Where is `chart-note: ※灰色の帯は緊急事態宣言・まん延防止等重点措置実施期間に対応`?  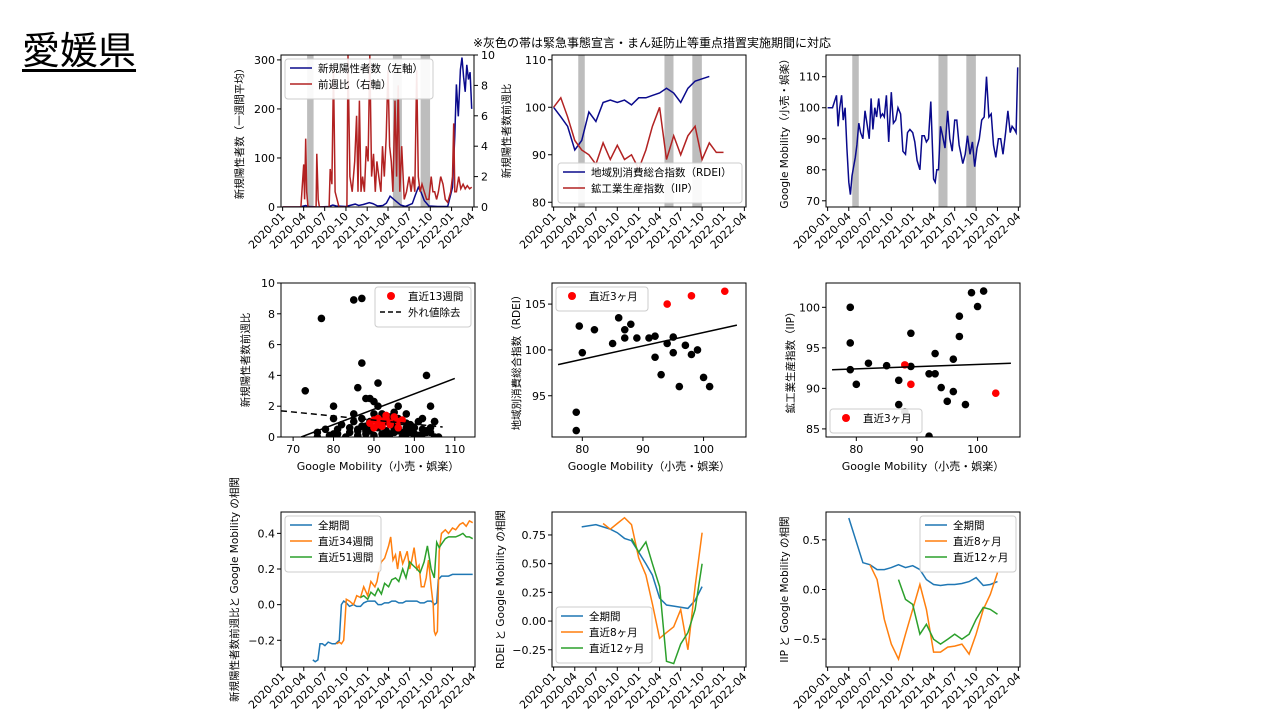 chart-note: ※灰色の帯は緊急事態宣言・まん延防止等重点措置実施期間に対応 is located at coordinates (652, 42).